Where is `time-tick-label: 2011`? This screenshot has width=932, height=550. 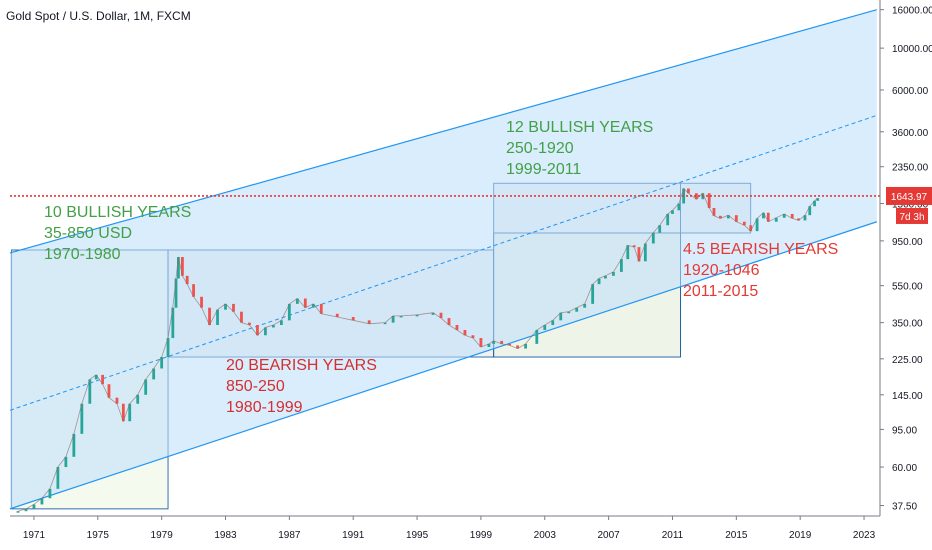 time-tick-label: 2011 is located at coordinates (673, 535).